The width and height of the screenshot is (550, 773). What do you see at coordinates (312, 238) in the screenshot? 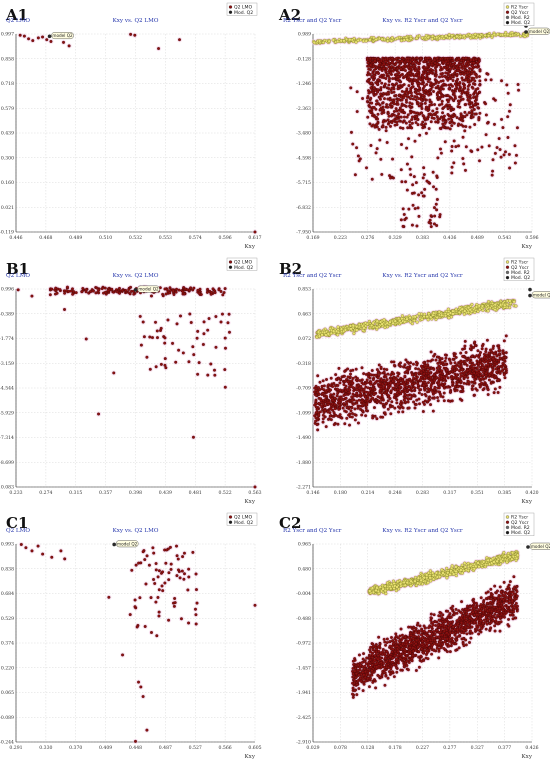
I see `x-tick-label: 0.169` at bounding box center [312, 238].